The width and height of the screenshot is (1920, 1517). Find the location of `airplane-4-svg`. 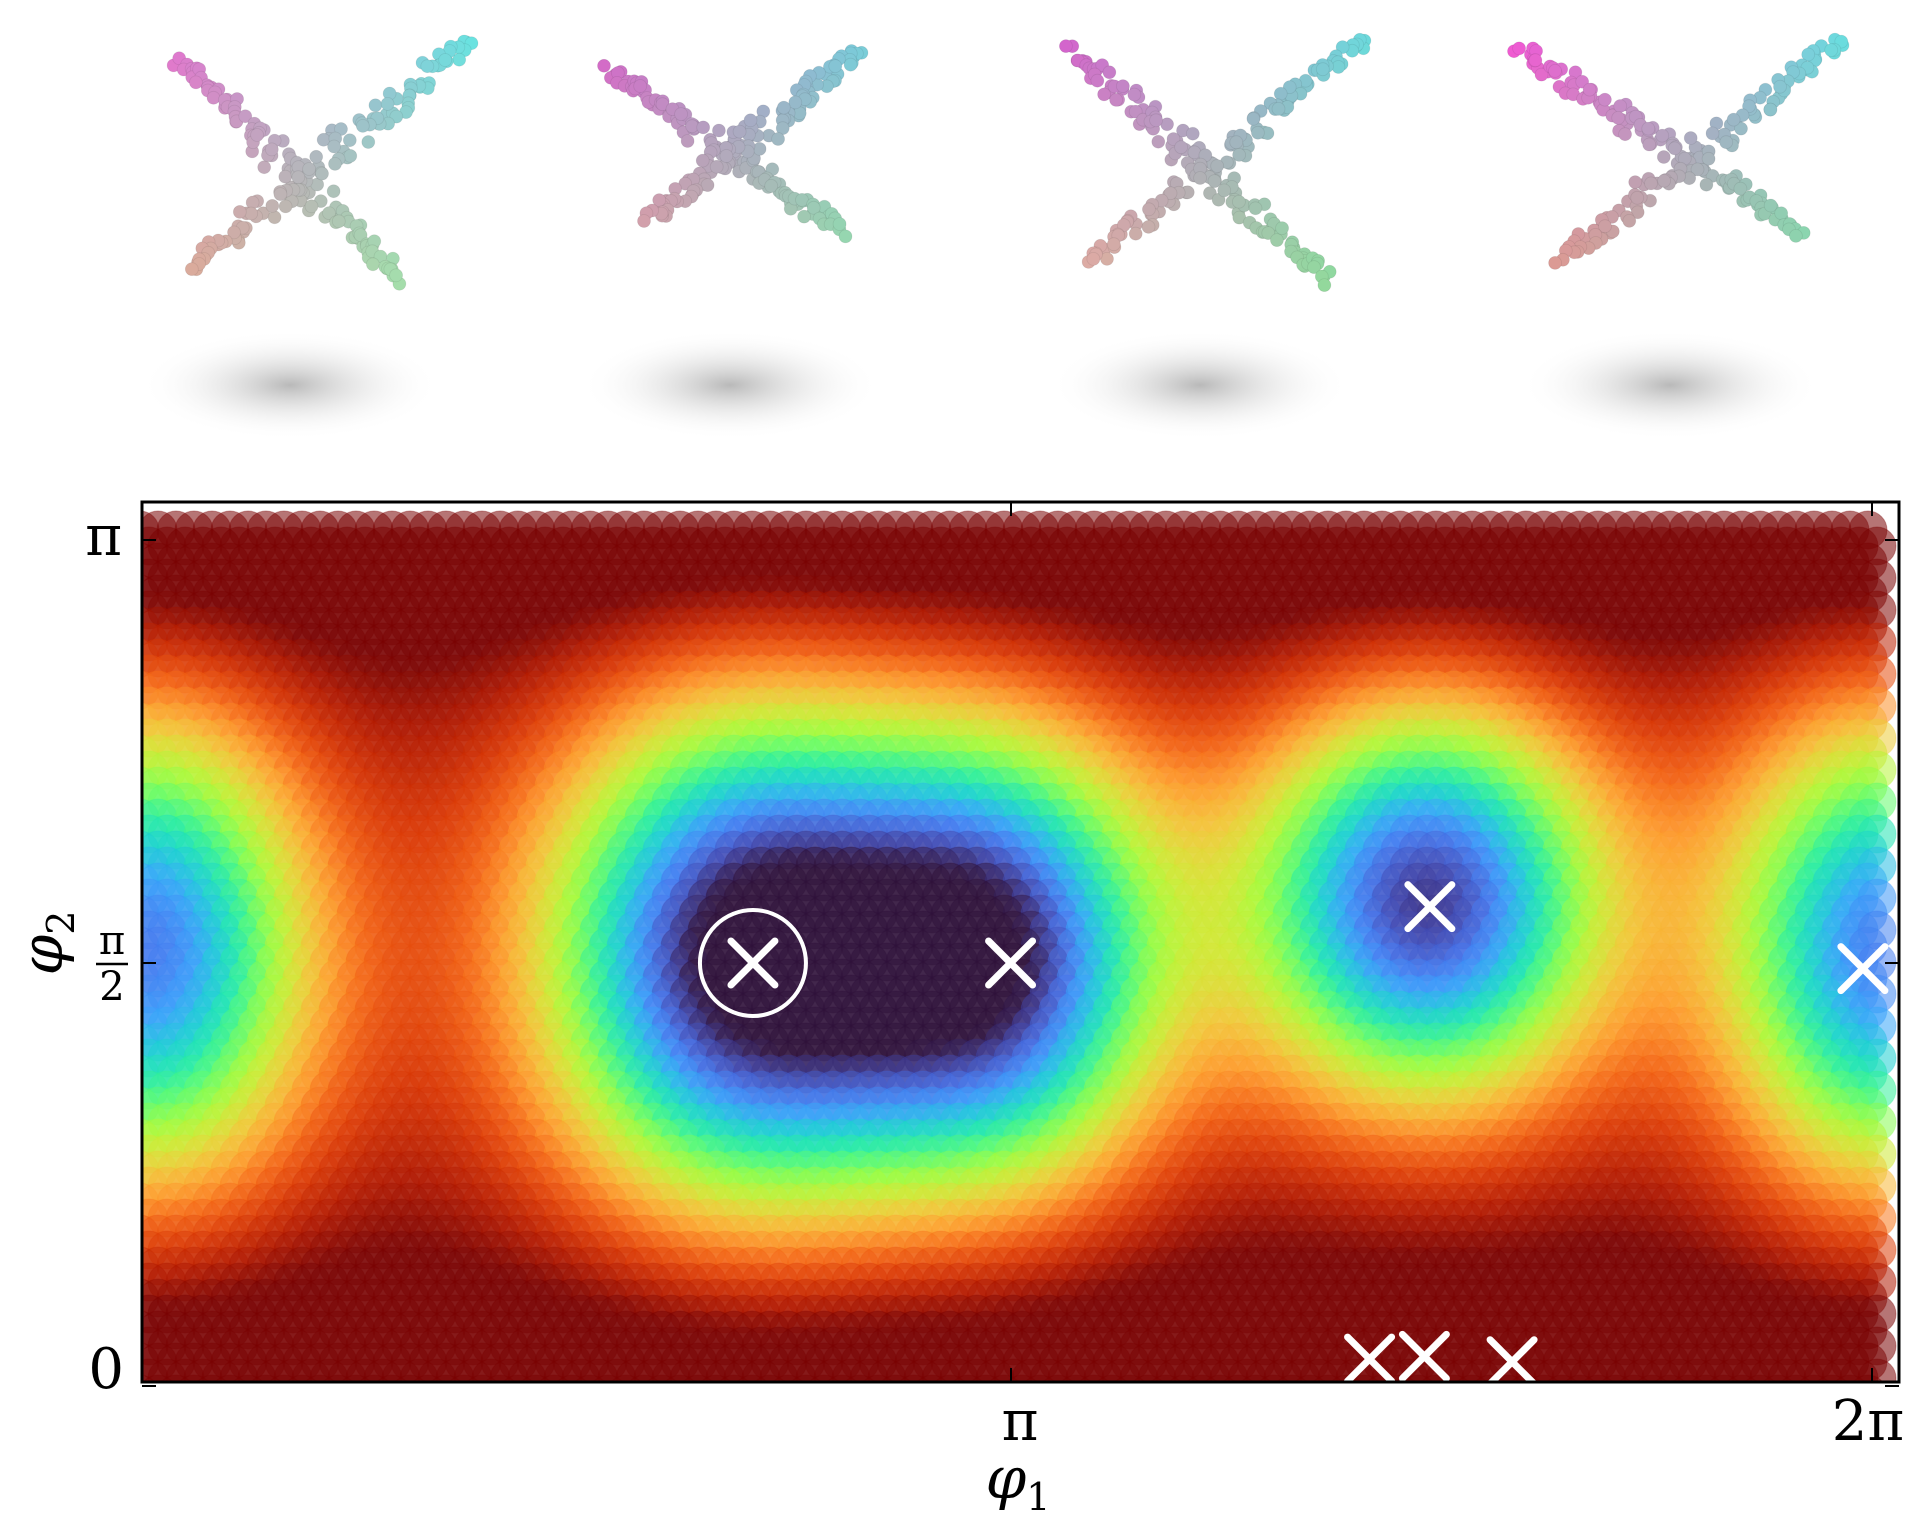

airplane-4-svg is located at coordinates (1678, 236).